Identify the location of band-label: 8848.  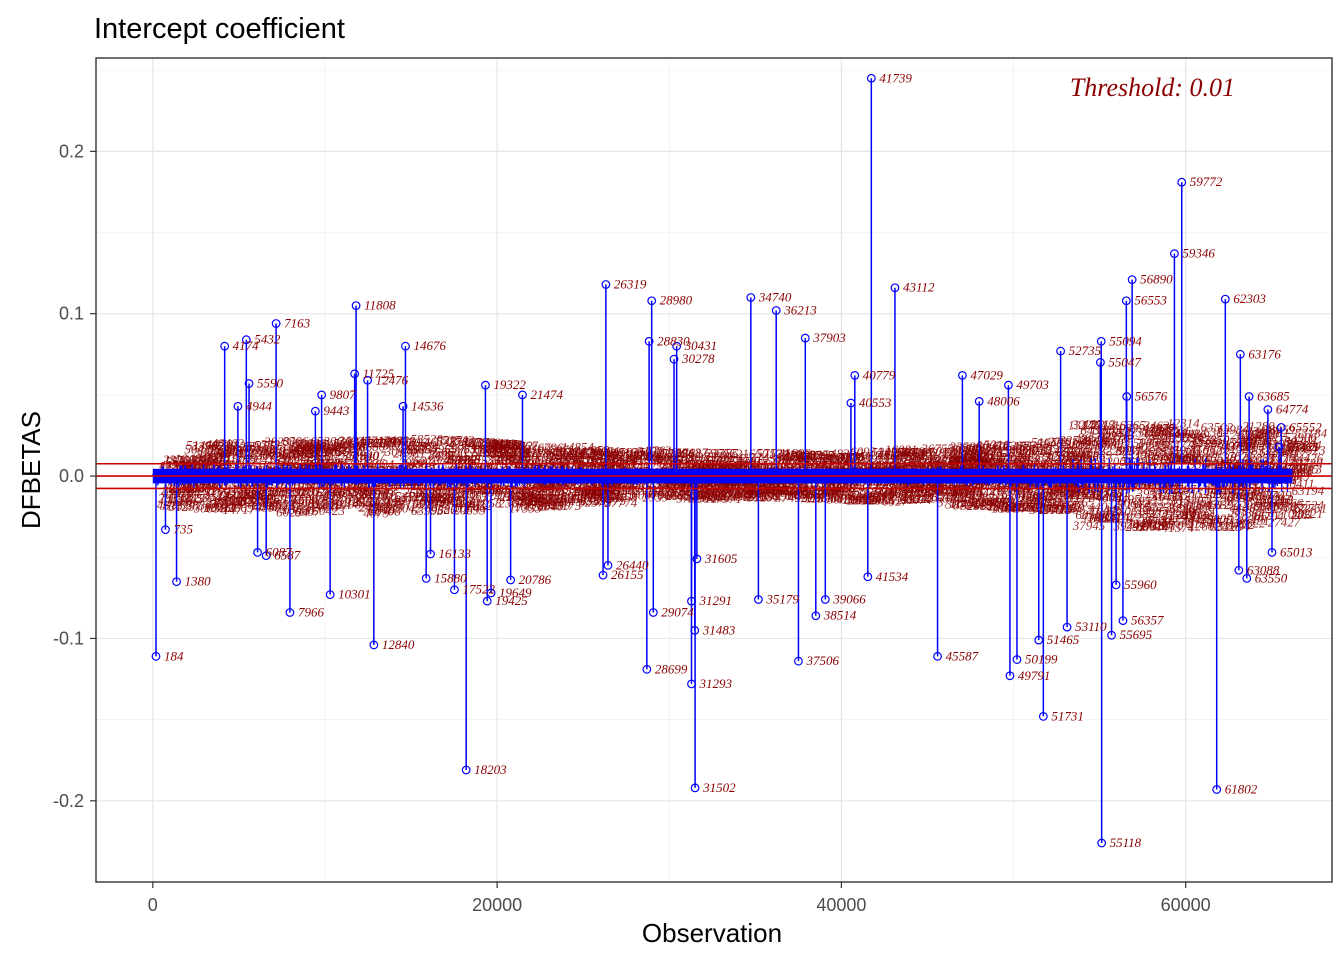
(550, 506).